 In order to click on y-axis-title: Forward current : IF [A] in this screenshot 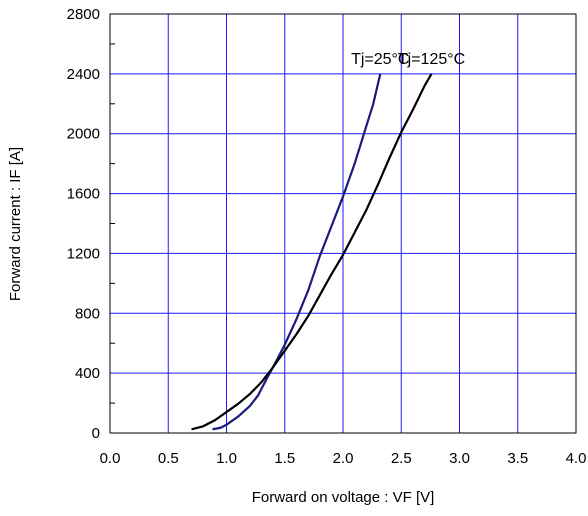, I will do `click(15, 224)`.